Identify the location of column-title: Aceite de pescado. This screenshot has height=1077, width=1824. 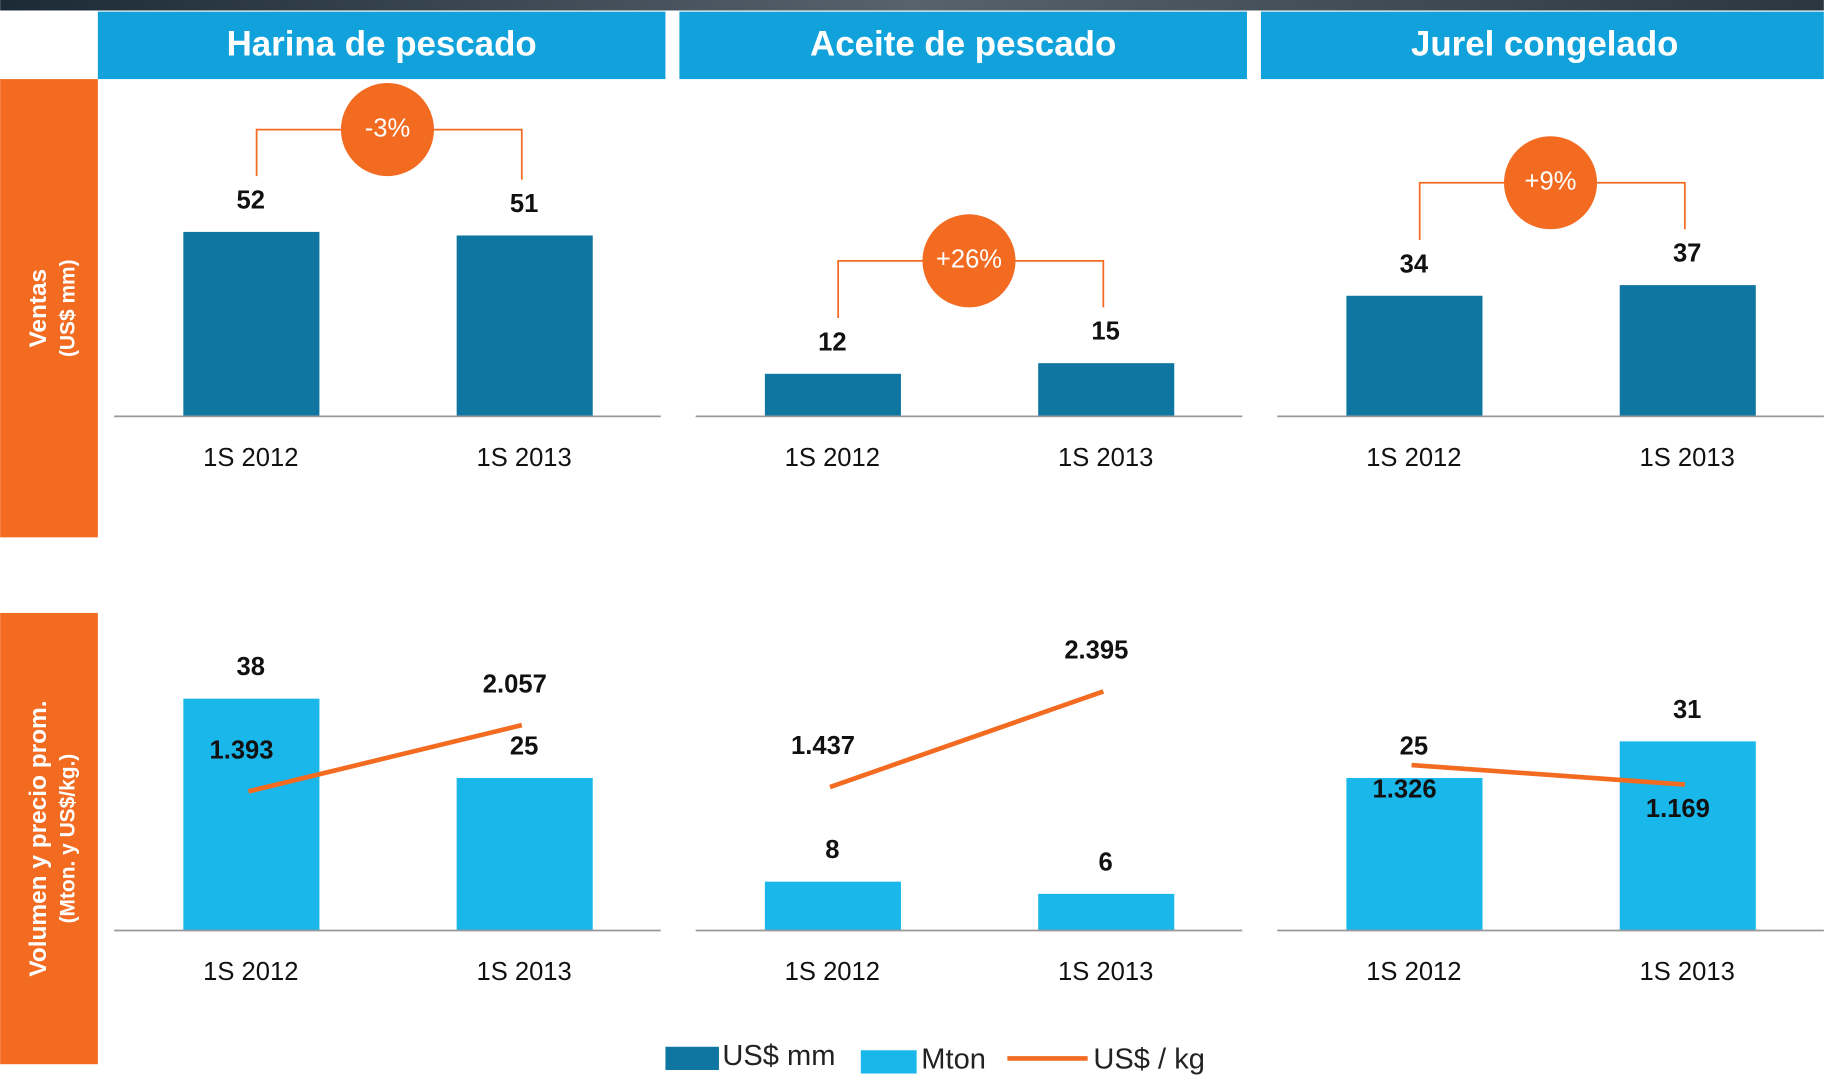
(963, 44).